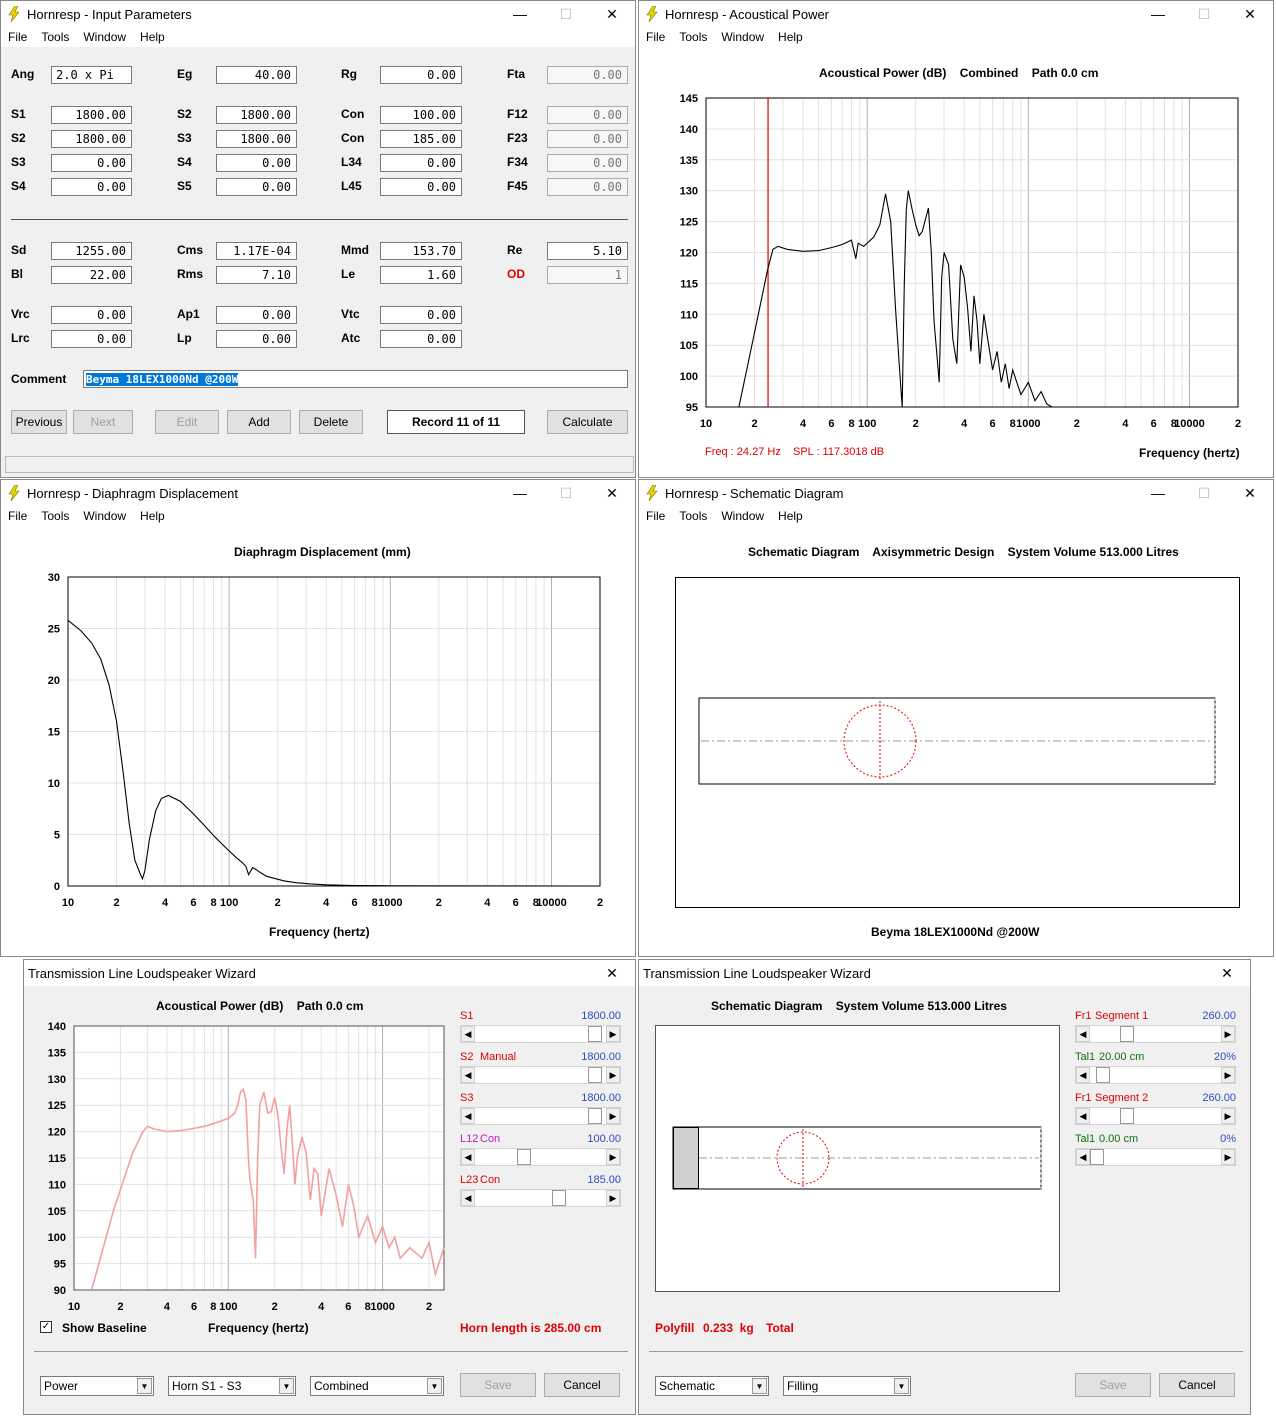 This screenshot has width=1276, height=1420. I want to click on next-button: Next, so click(103, 422).